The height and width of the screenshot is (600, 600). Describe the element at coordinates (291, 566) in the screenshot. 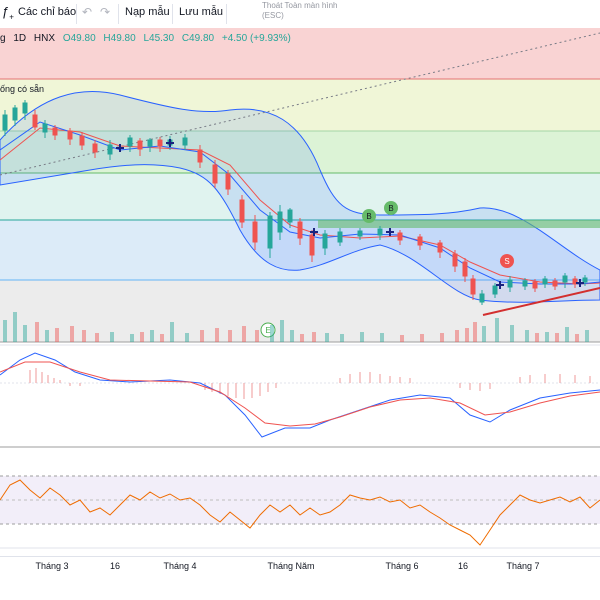

I see `time-axis-label: Tháng Năm` at that location.